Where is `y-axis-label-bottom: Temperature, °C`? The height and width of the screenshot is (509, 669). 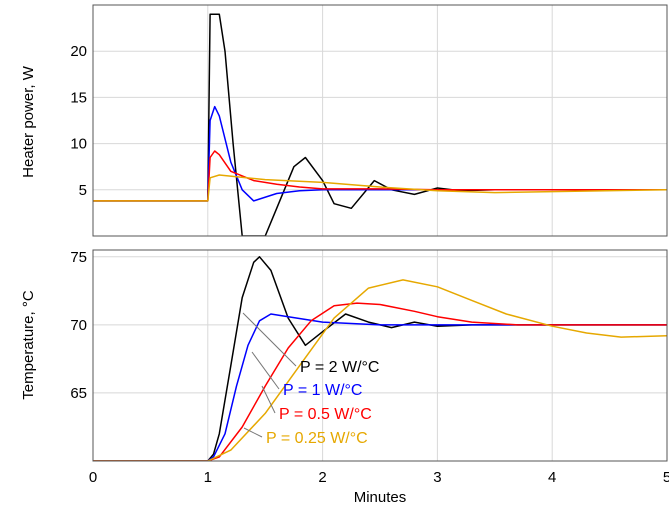 y-axis-label-bottom: Temperature, °C is located at coordinates (28, 345).